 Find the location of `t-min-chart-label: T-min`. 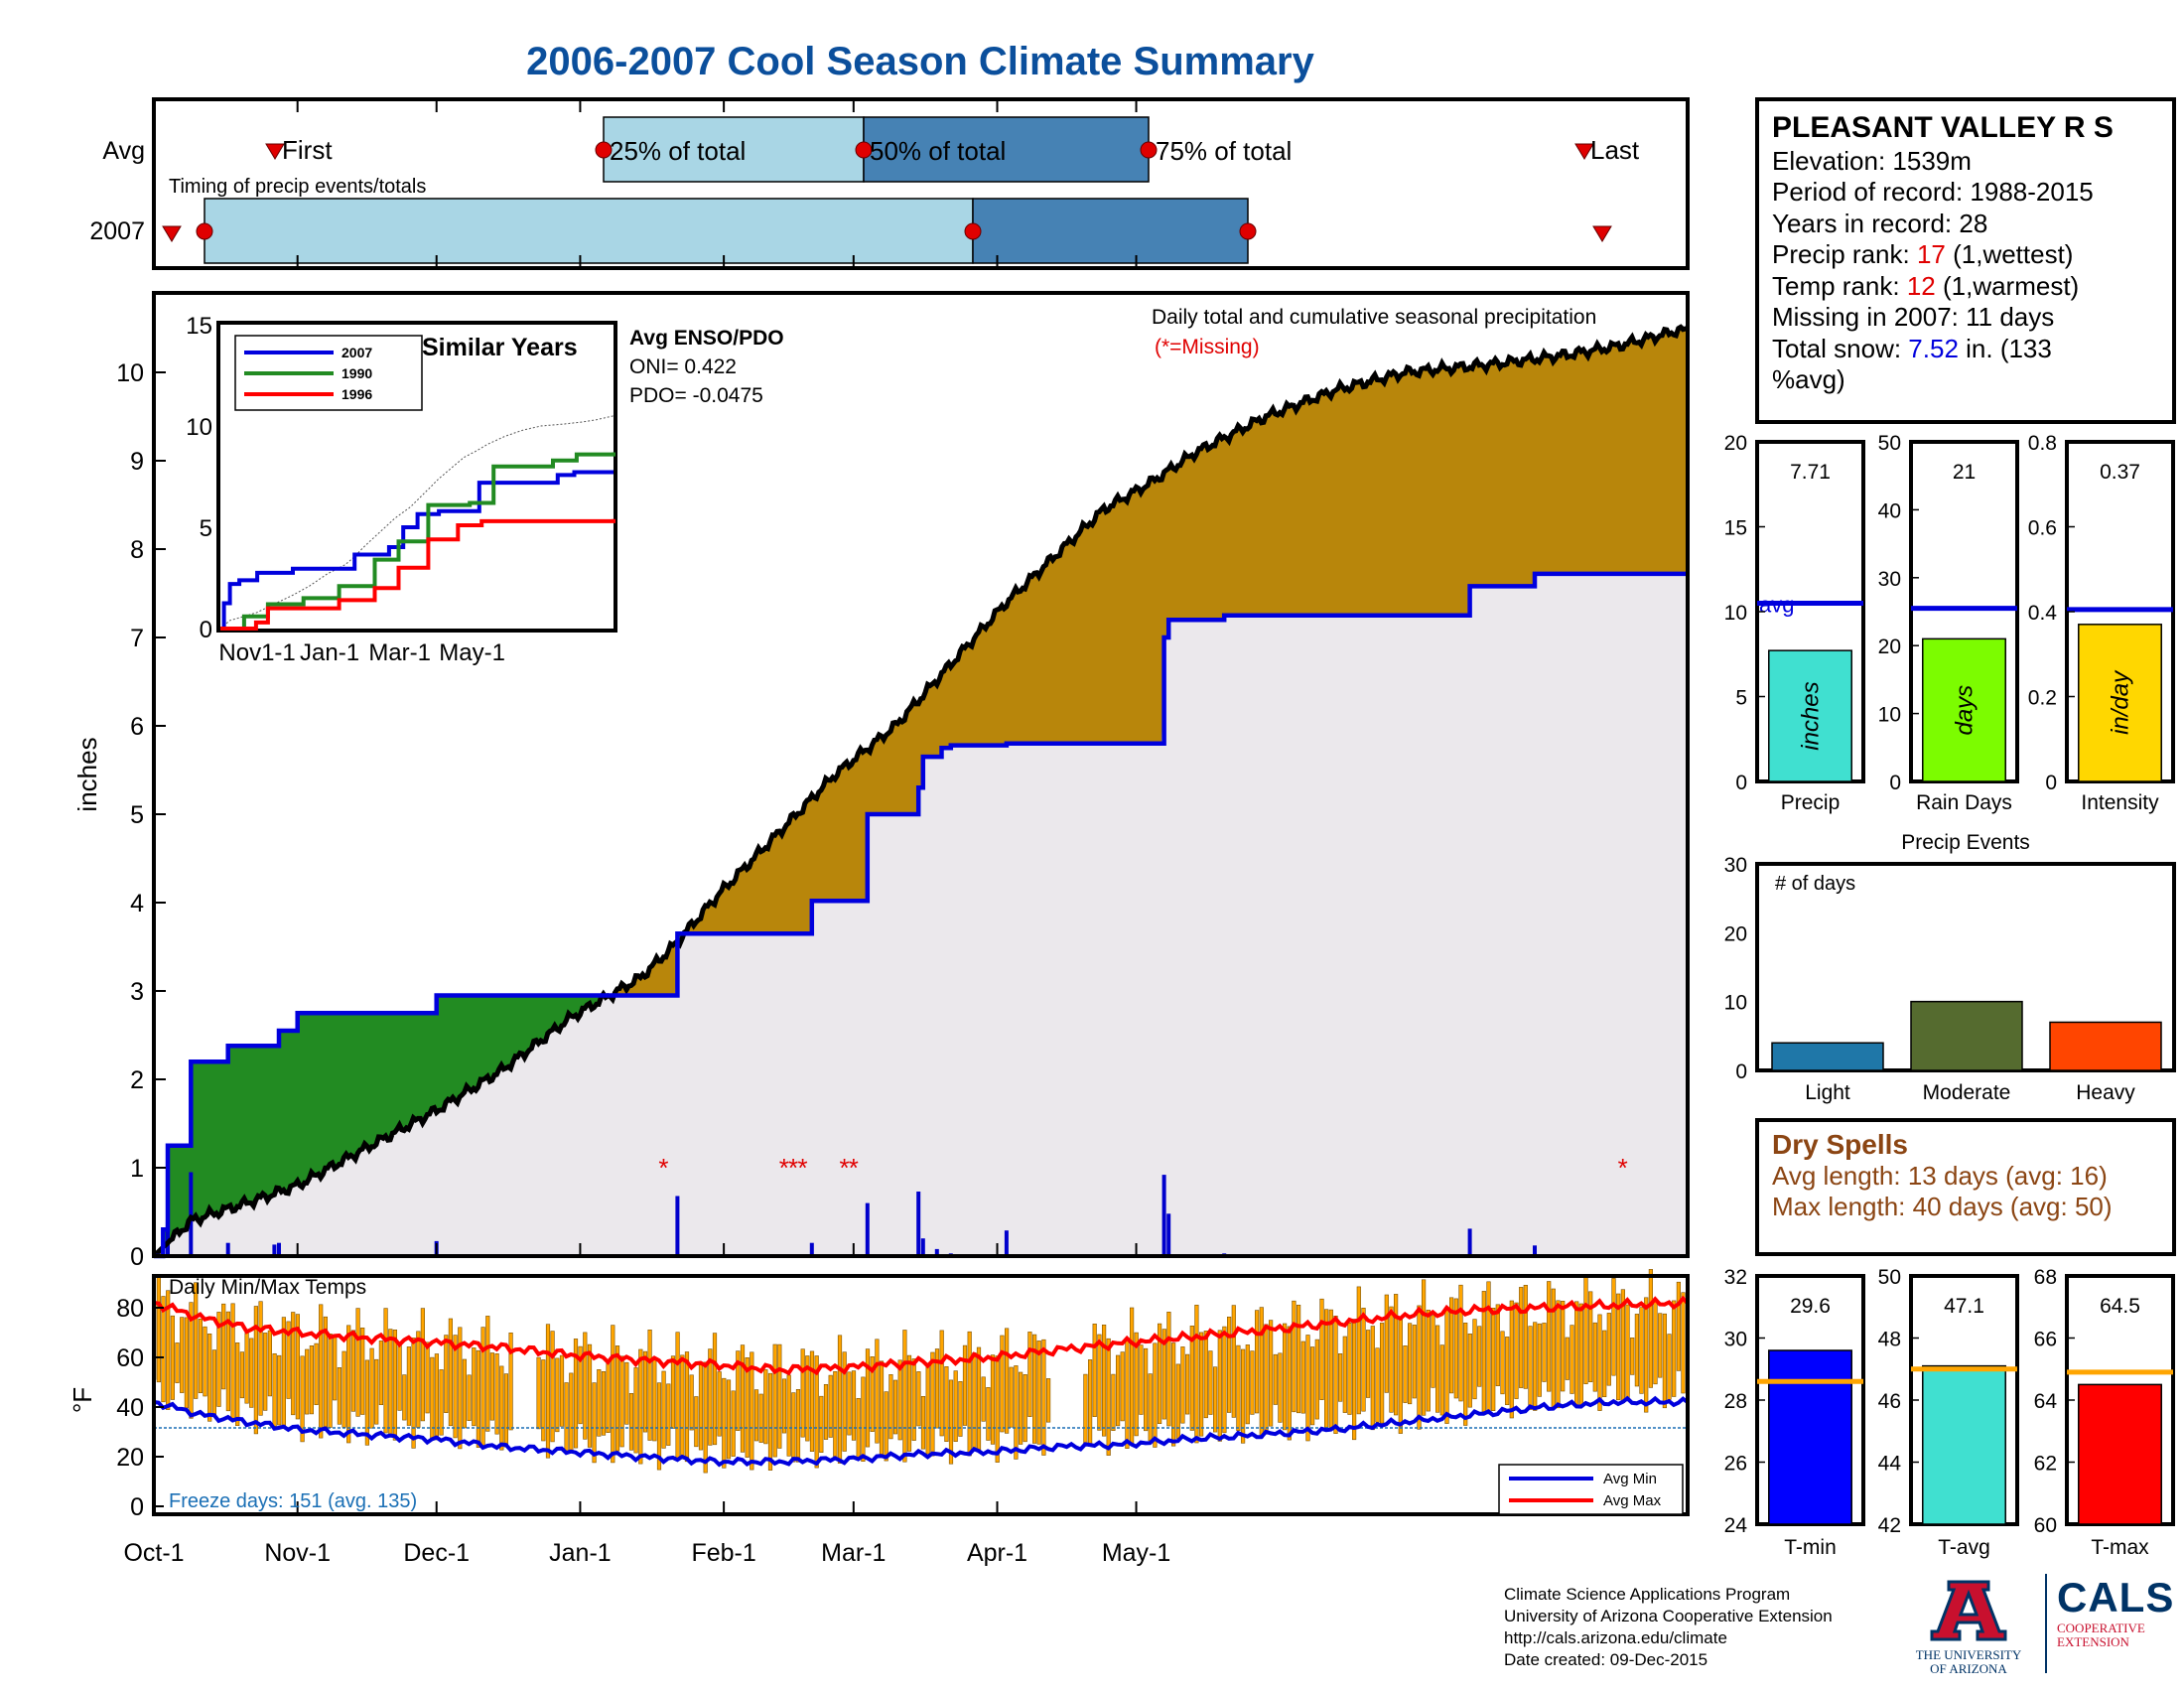

t-min-chart-label: T-min is located at coordinates (1810, 1547).